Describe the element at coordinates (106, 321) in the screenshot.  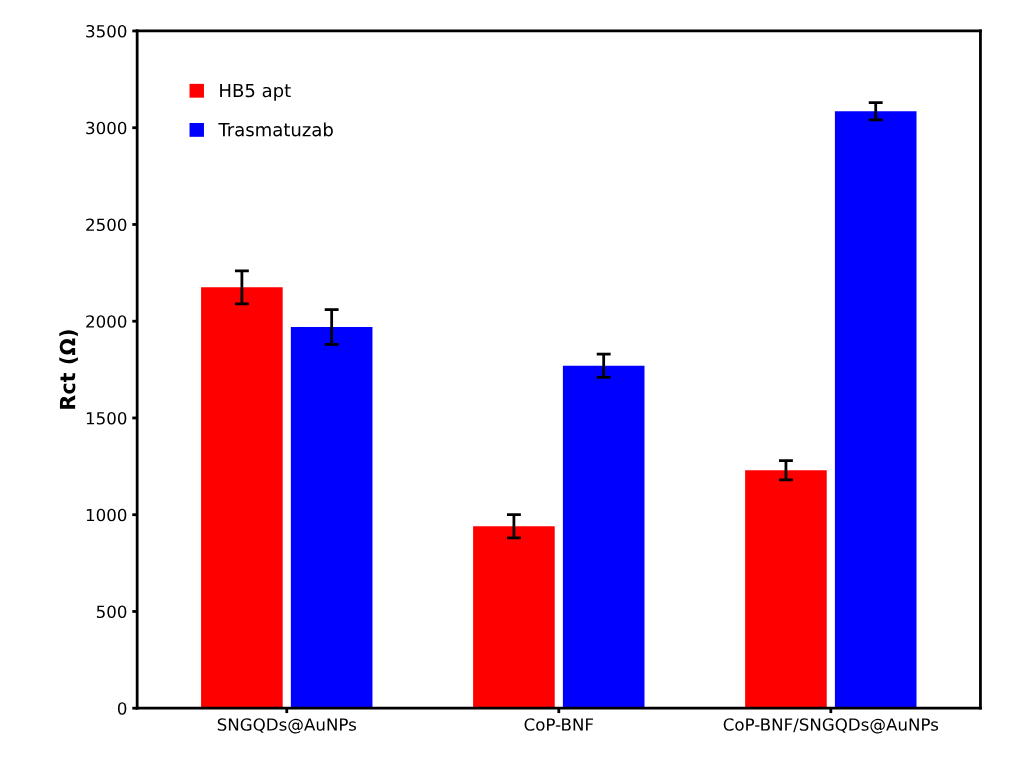
I see `y-tick-label: 2000` at that location.